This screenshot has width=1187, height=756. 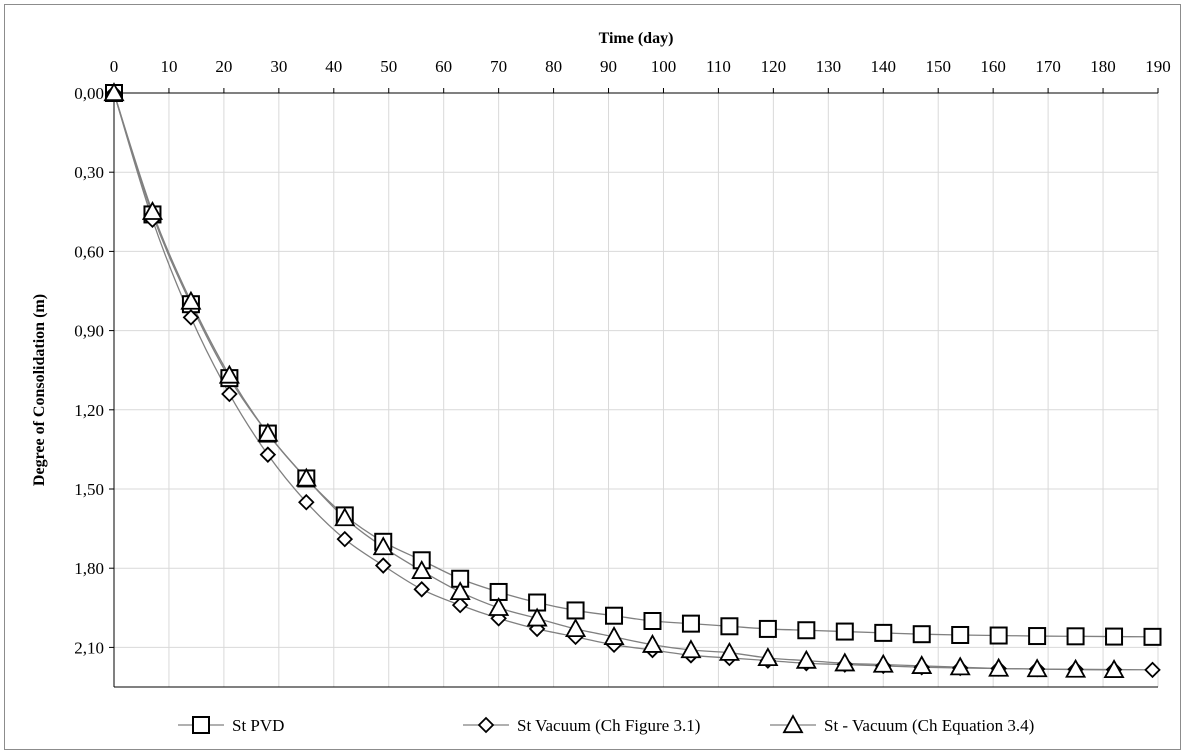 What do you see at coordinates (829, 66) in the screenshot?
I see `x-tick-label: 130` at bounding box center [829, 66].